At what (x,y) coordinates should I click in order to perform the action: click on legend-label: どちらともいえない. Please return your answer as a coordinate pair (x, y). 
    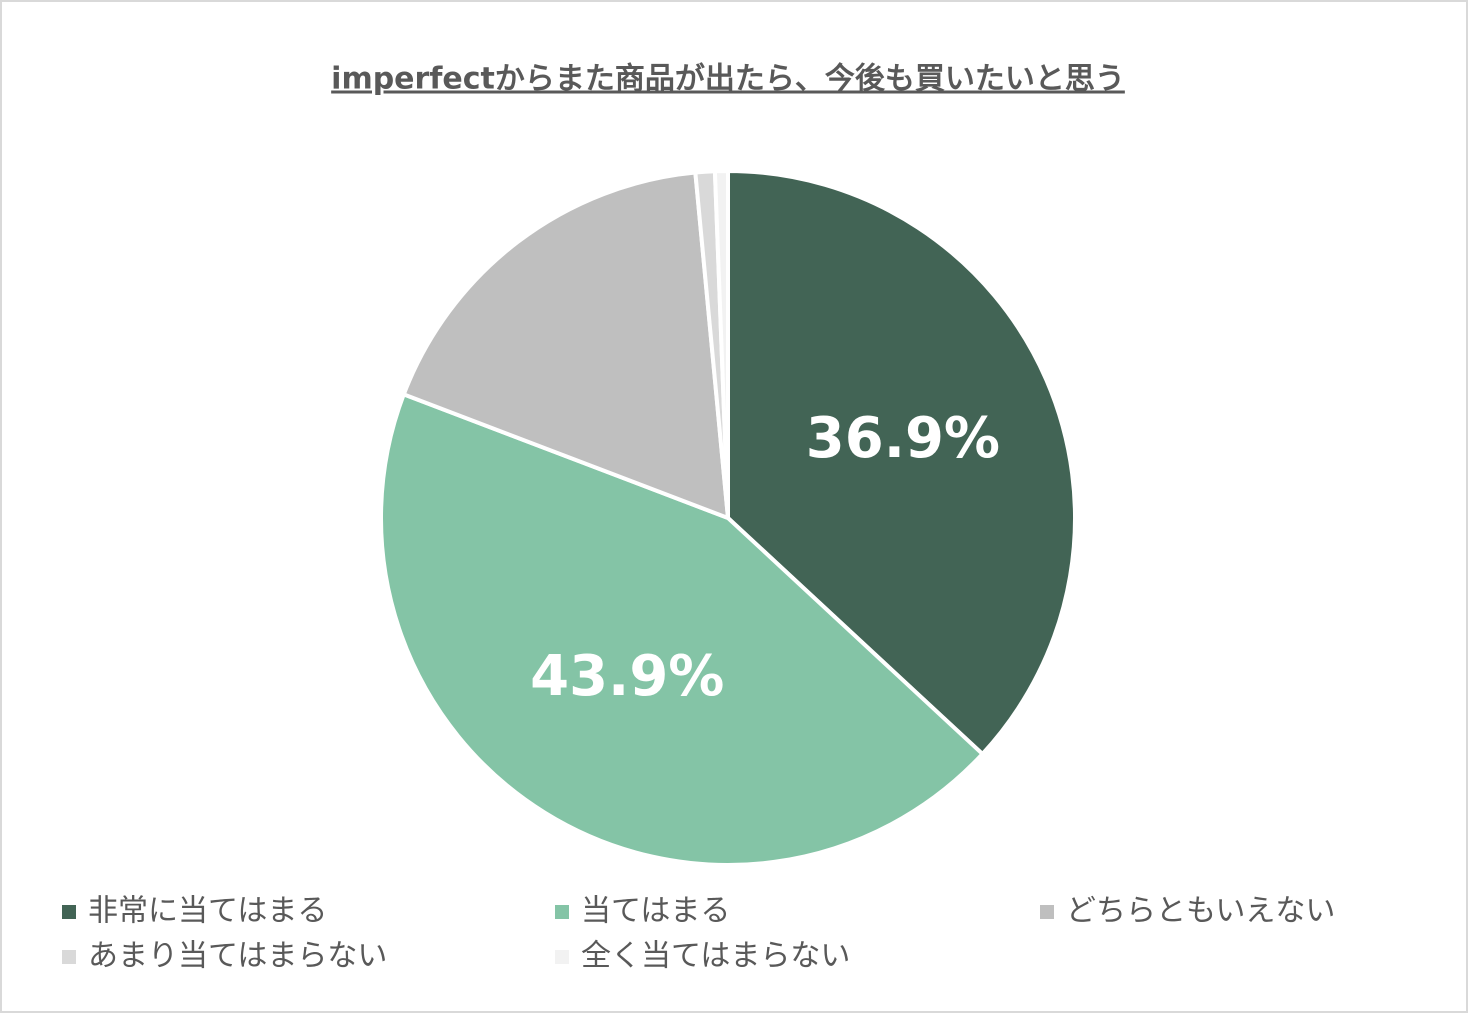
    Looking at the image, I should click on (1200, 911).